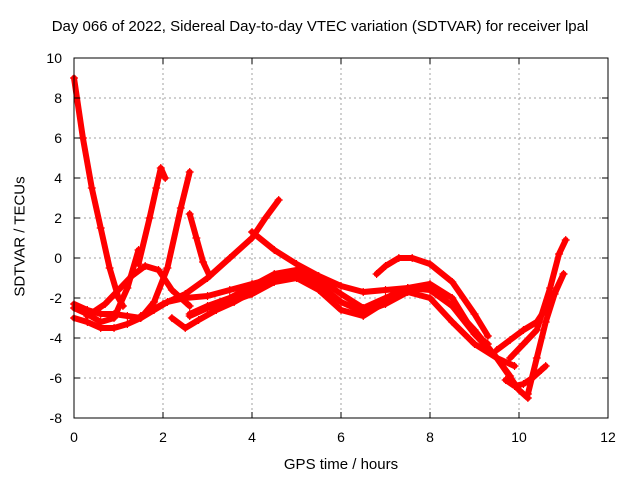  What do you see at coordinates (56, 418) in the screenshot?
I see `y-tick-label: -8` at bounding box center [56, 418].